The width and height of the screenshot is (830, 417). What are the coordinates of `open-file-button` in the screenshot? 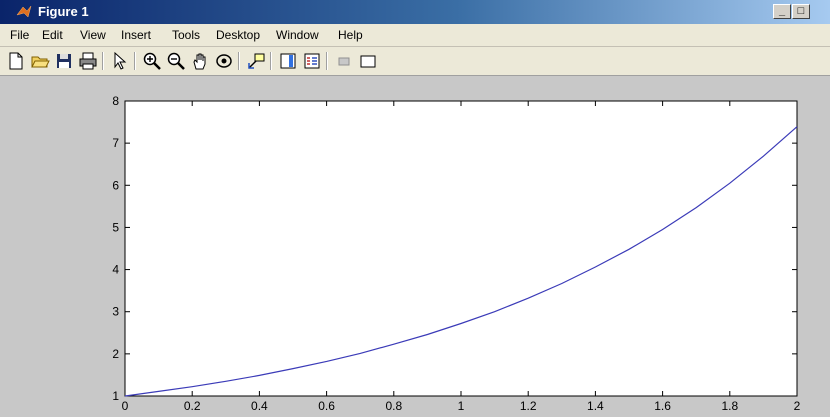 It's located at (40, 61).